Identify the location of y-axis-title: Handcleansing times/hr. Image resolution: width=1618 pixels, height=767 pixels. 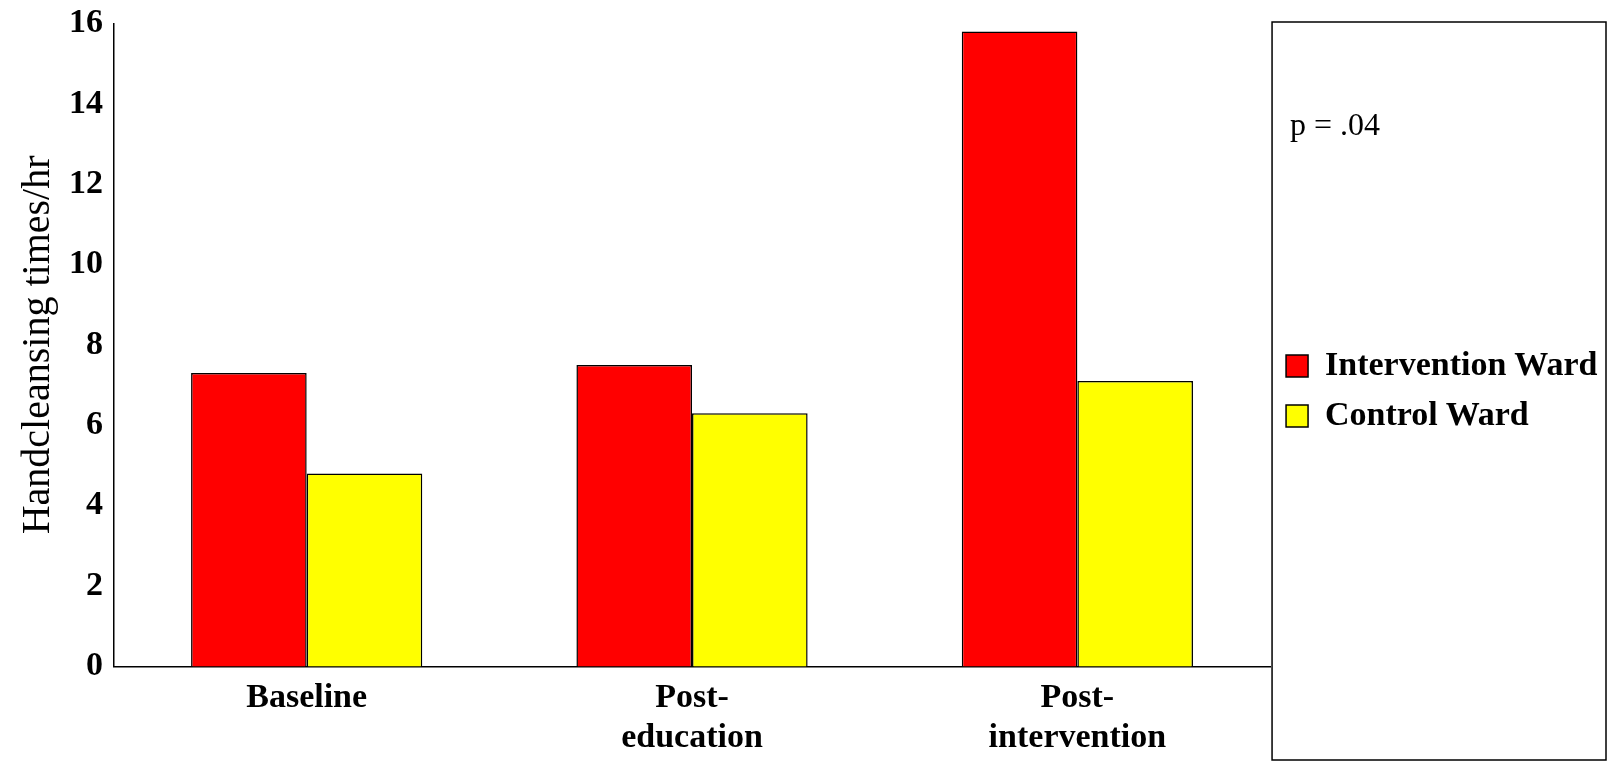
(35, 345).